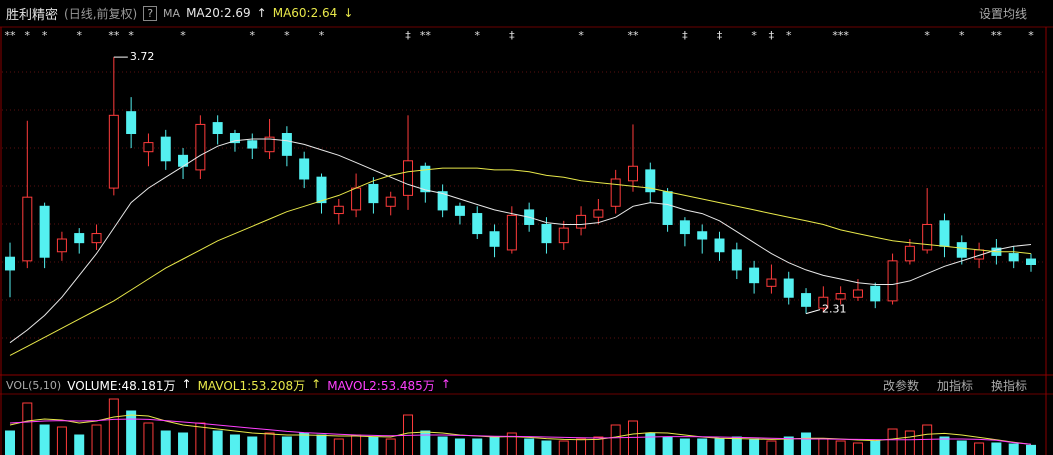 The image size is (1053, 455). I want to click on event-marker: **, so click(633, 35).